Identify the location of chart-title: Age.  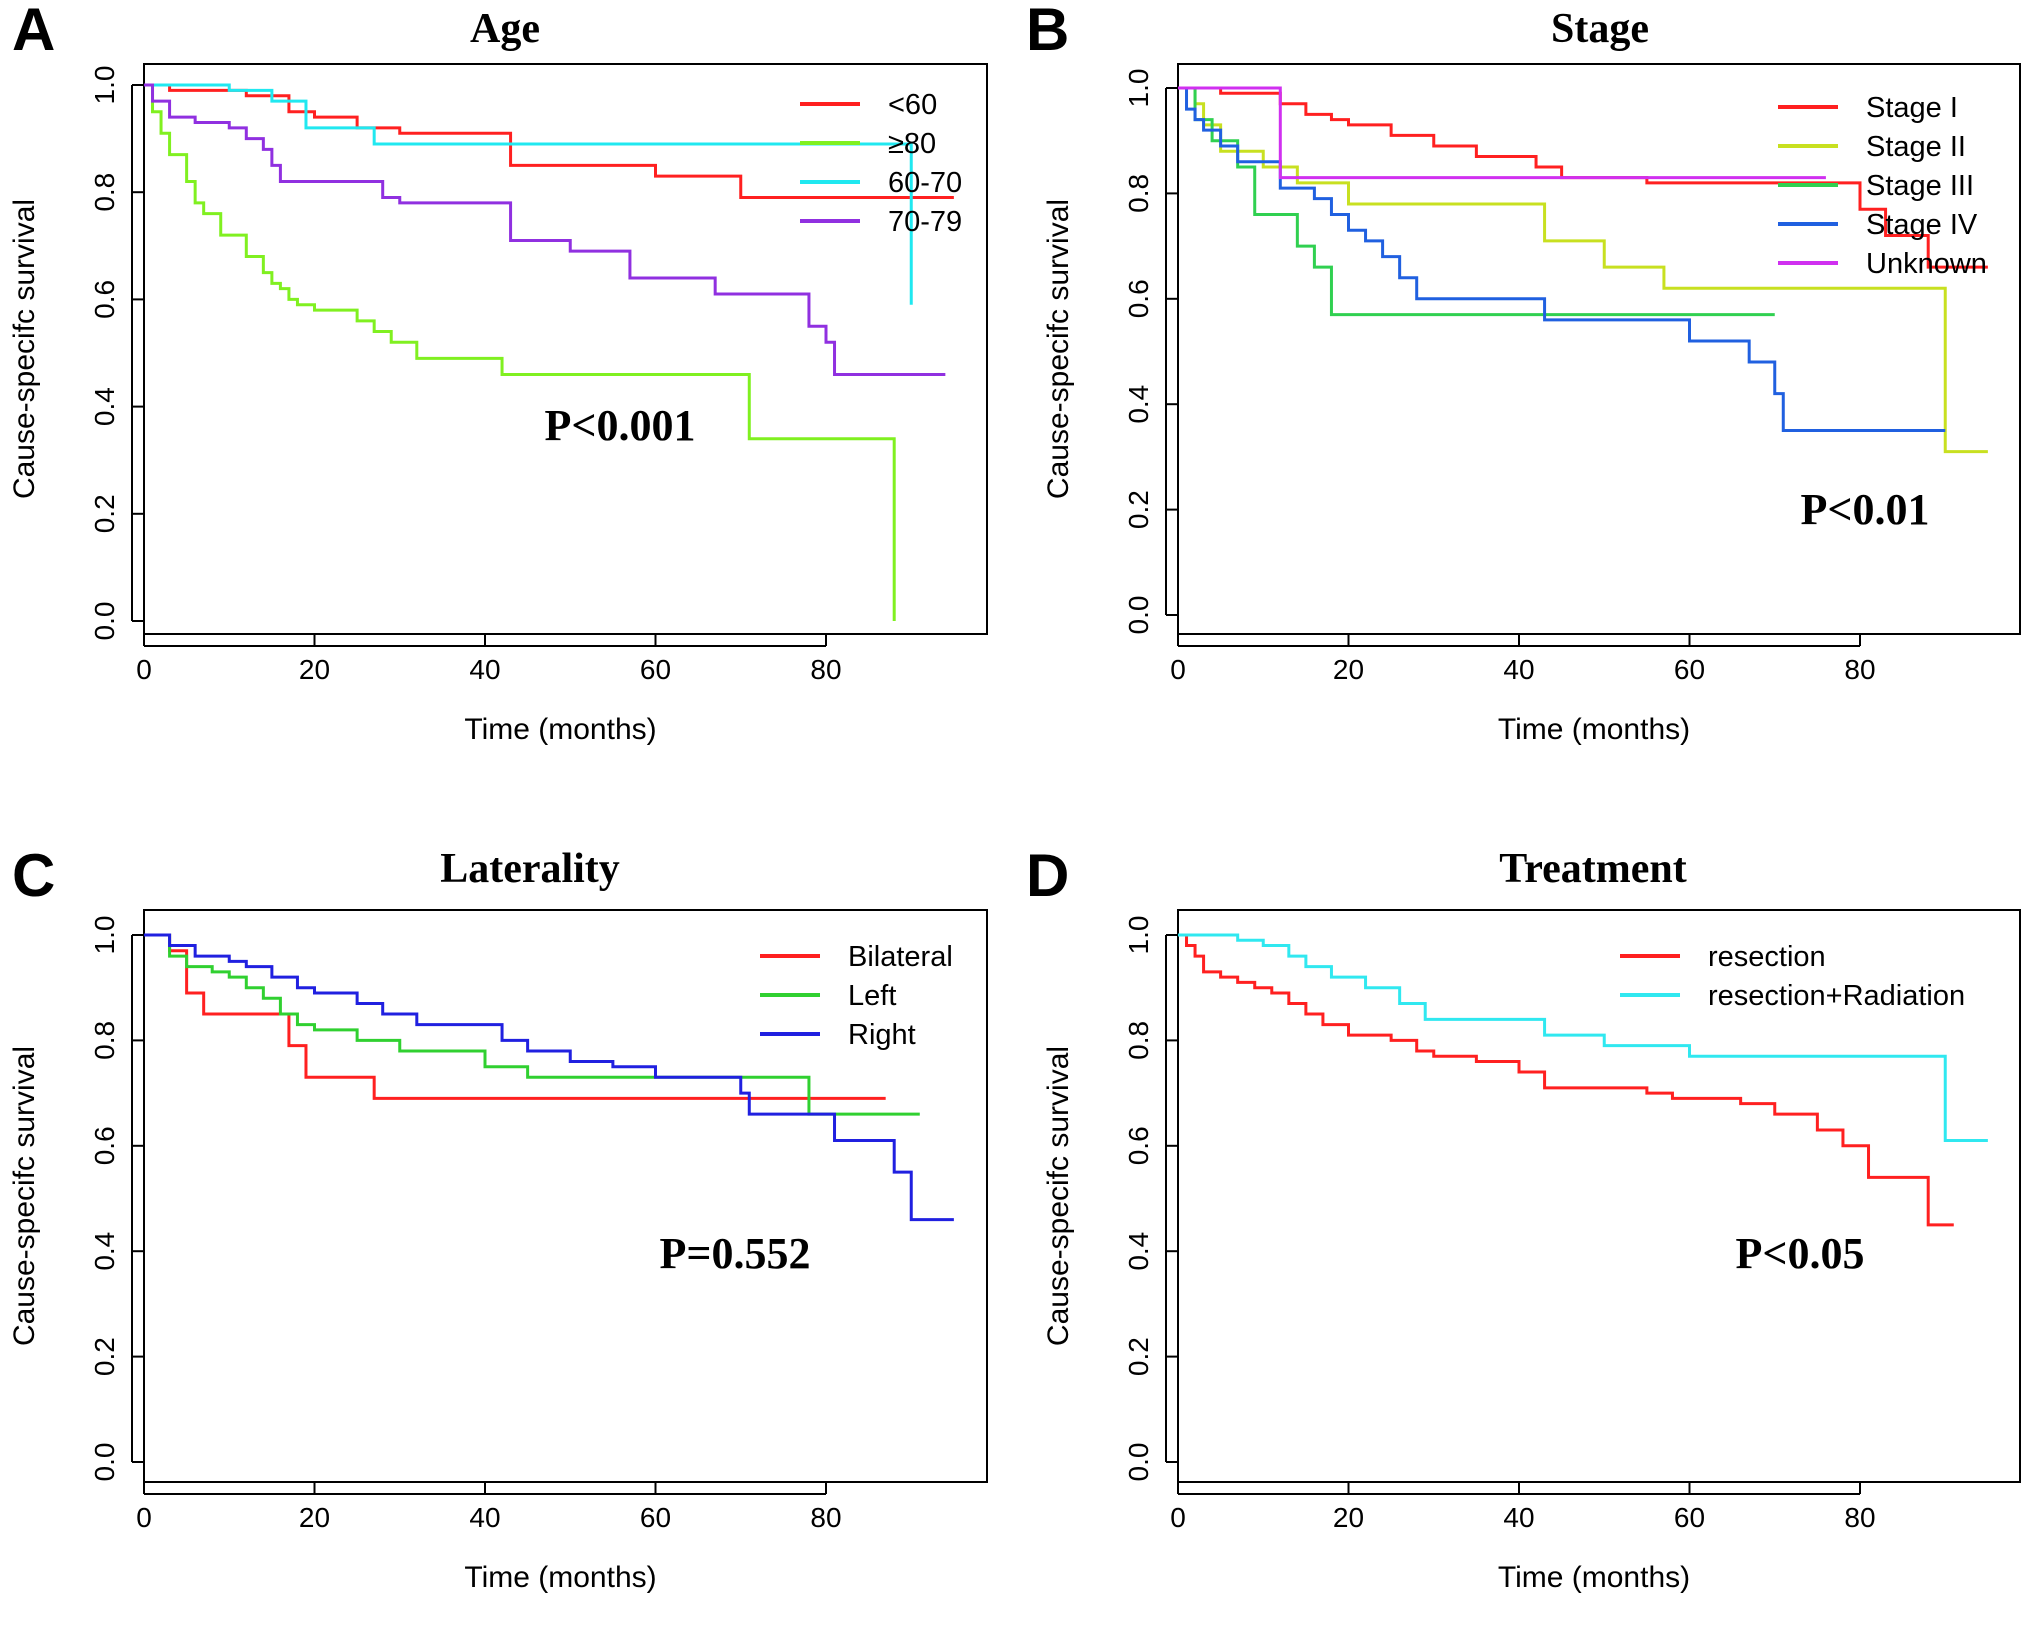
(505, 29).